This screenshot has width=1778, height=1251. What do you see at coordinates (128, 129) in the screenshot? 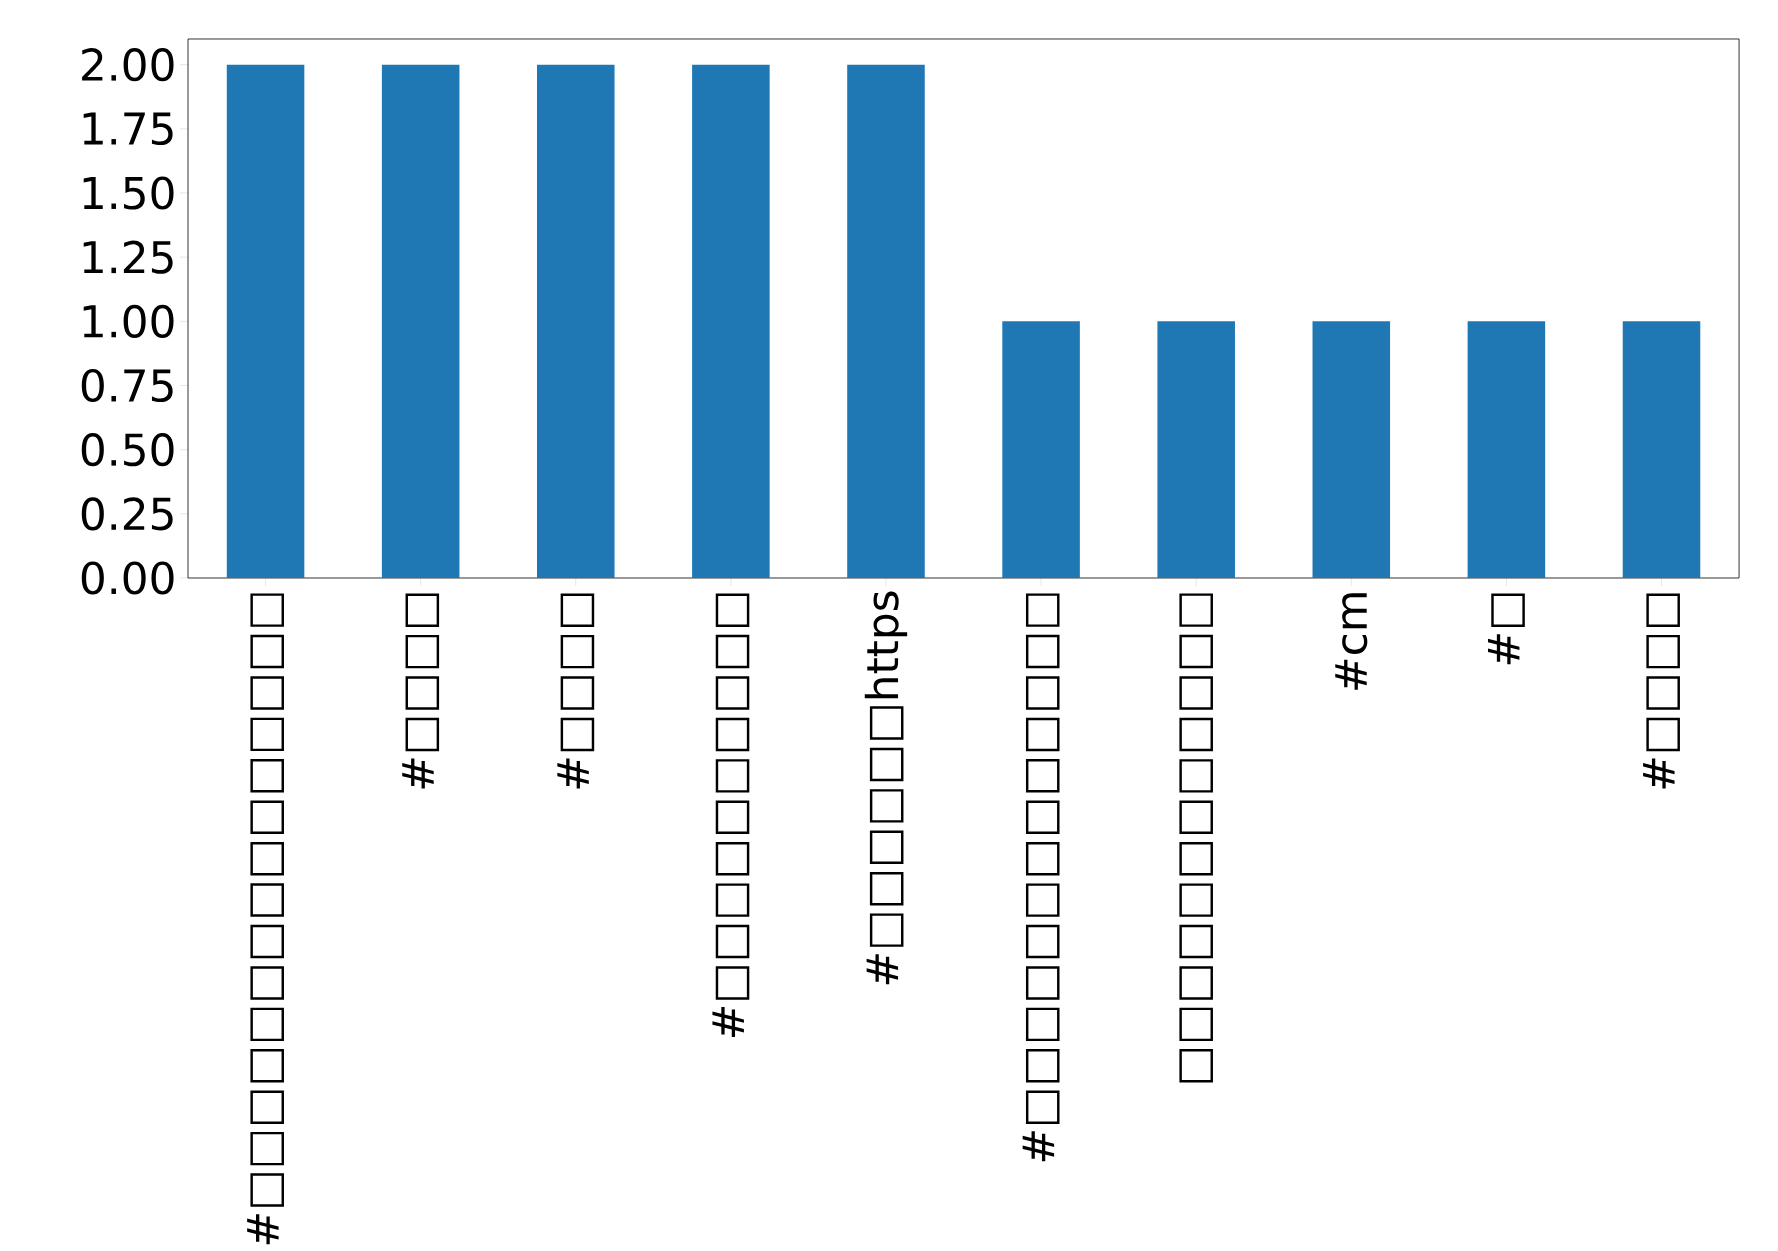
I see `y-tick-label: 1.75` at bounding box center [128, 129].